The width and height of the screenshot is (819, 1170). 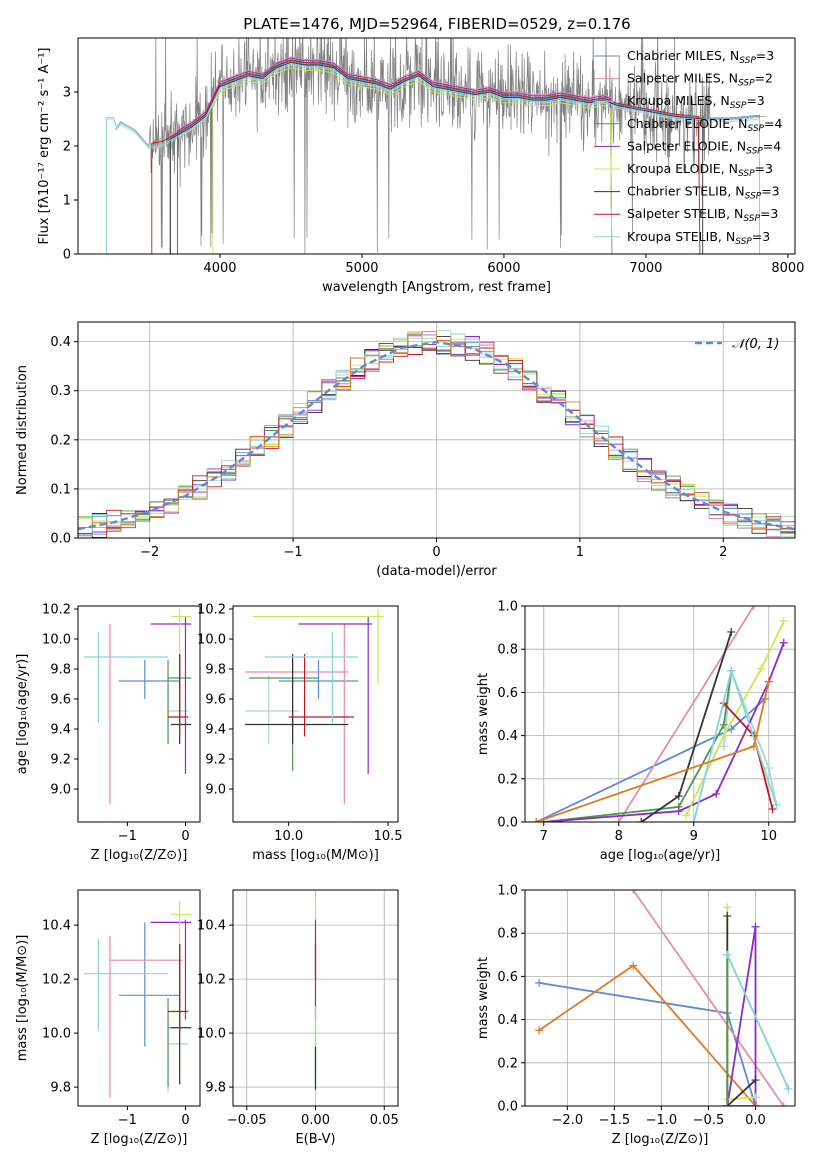 I want to click on spectrum-ytick-label: 3, so click(x=67, y=93).